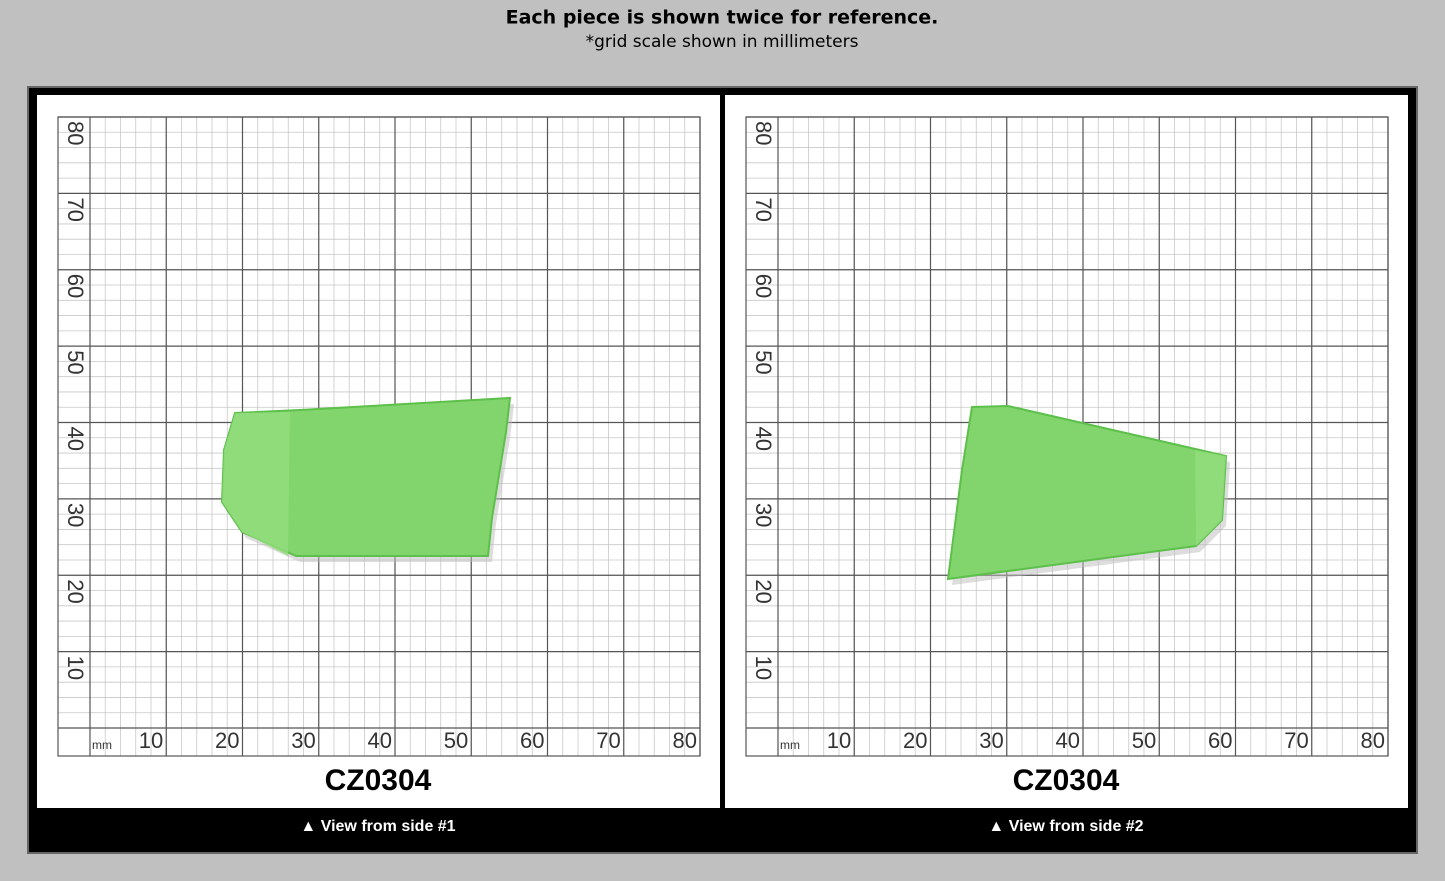  Describe the element at coordinates (722, 18) in the screenshot. I see `title: Each piece is shown twice for reference.` at that location.